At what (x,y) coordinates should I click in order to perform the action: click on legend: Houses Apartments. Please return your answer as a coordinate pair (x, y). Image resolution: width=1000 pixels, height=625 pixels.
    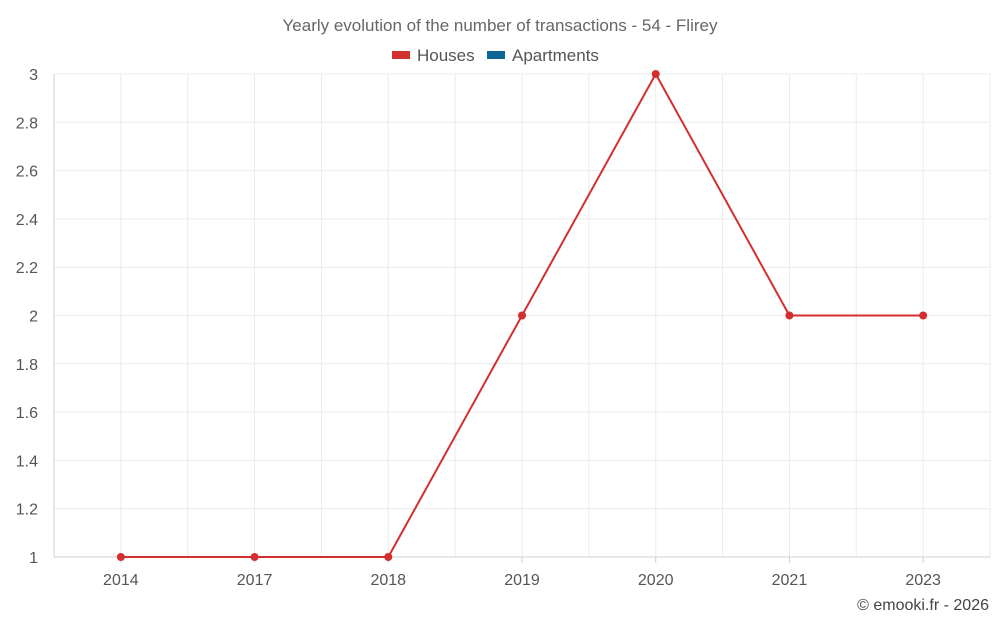
    Looking at the image, I should click on (495, 55).